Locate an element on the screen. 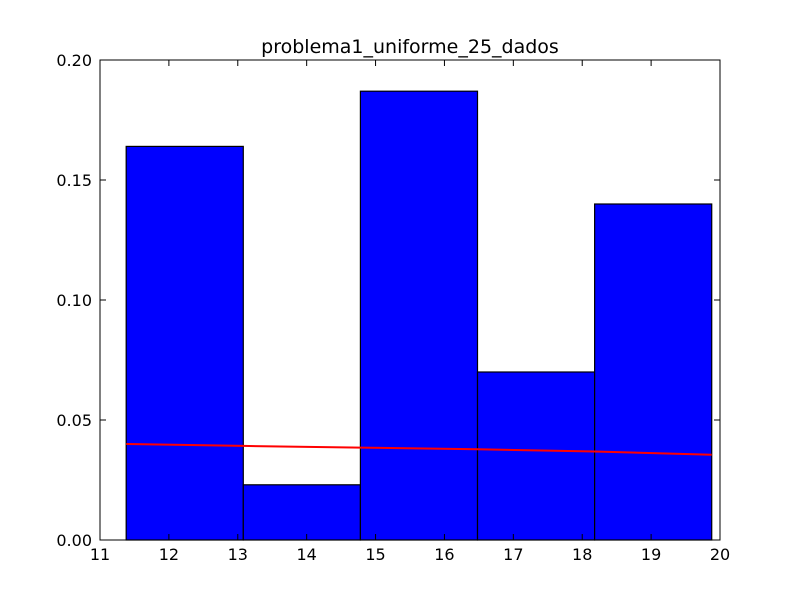 The height and width of the screenshot is (600, 800). y-tick-labels: 0.00 0.05 0.10 0.15 0.20 is located at coordinates (74, 300).